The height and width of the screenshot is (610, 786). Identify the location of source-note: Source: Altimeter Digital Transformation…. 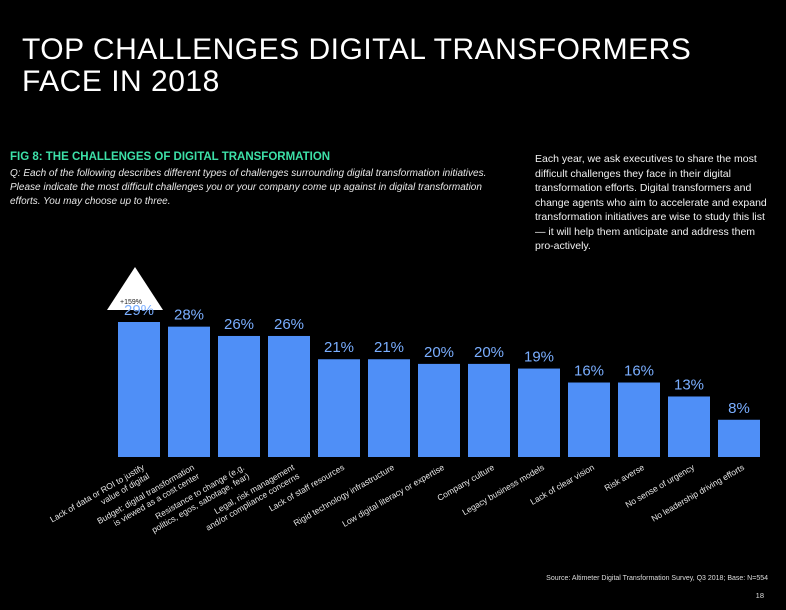
(657, 578).